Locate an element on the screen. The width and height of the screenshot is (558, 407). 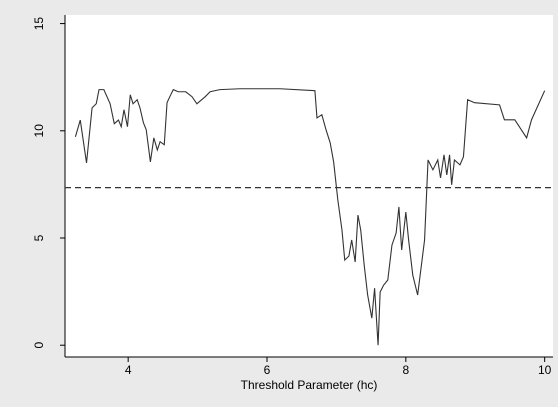
x-axis-label: Threshold Parameter (hc) is located at coordinates (309, 385).